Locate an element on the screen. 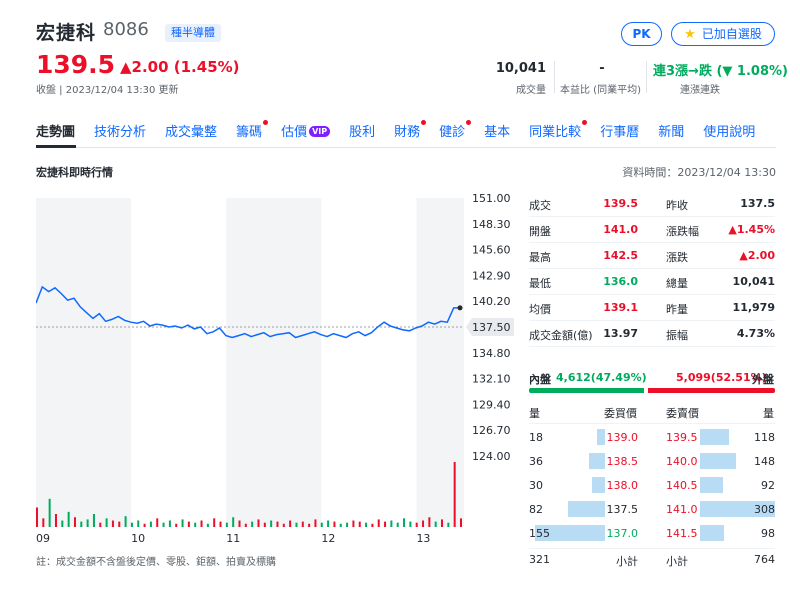 This screenshot has width=800, height=590. star-icon: ★ is located at coordinates (690, 34).